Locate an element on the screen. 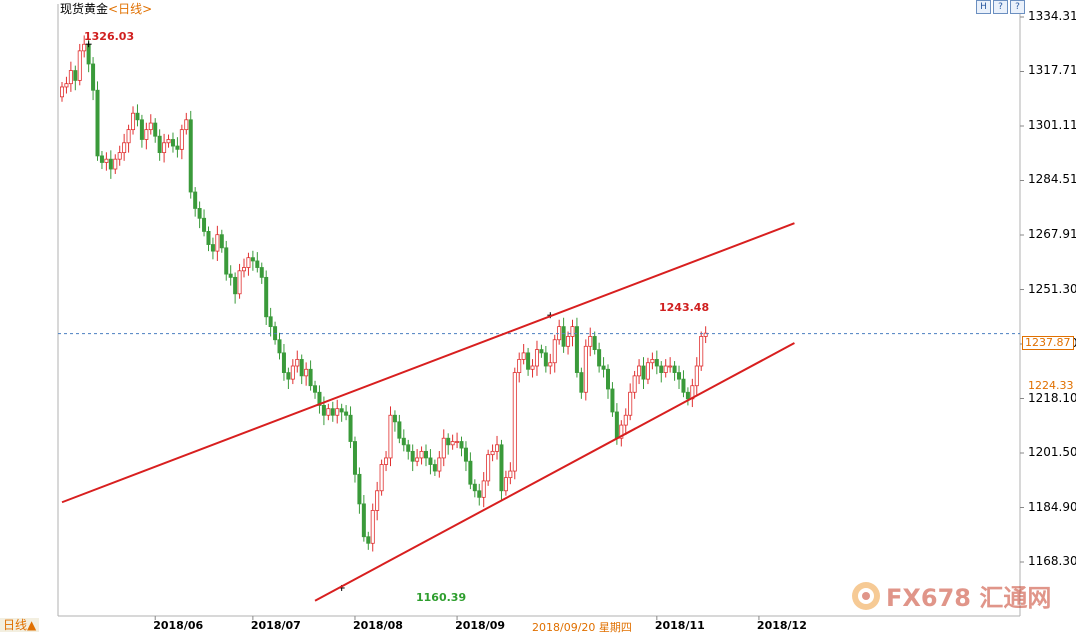 Image resolution: width=1076 pixels, height=635 pixels. x-tick-label: 2018/09 is located at coordinates (480, 625).